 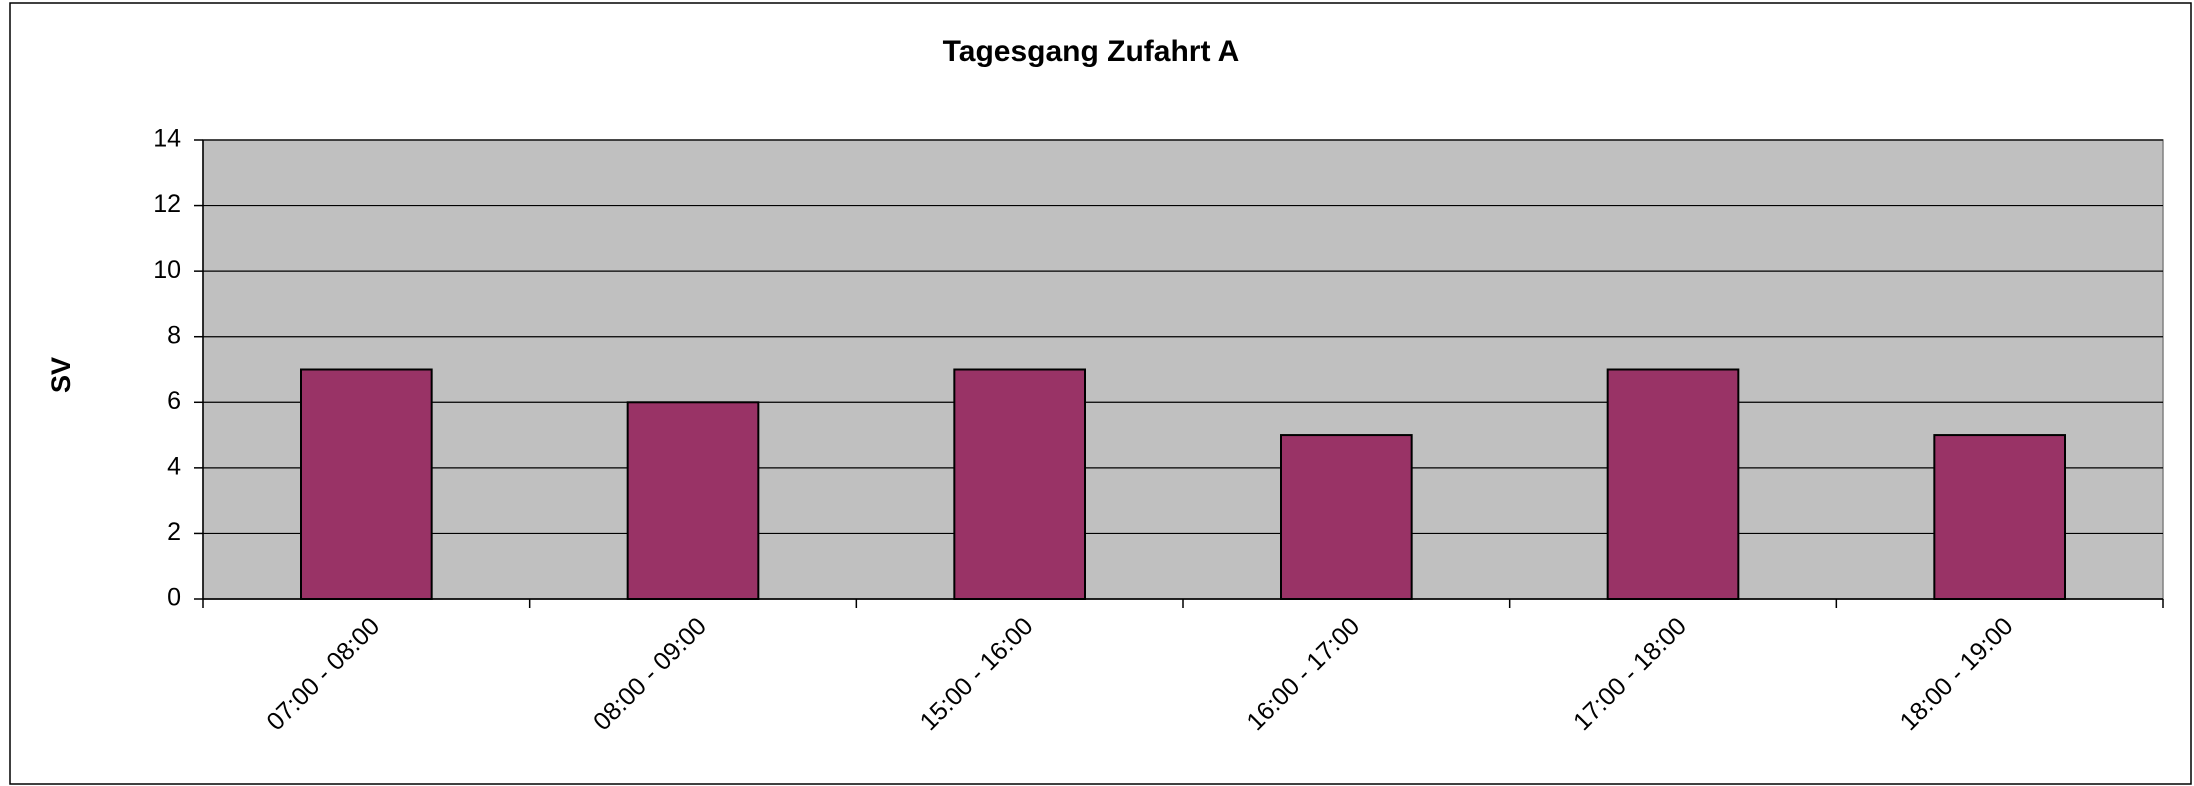 What do you see at coordinates (1091, 51) in the screenshot?
I see `chart-title: Tagesgang Zufahrt A` at bounding box center [1091, 51].